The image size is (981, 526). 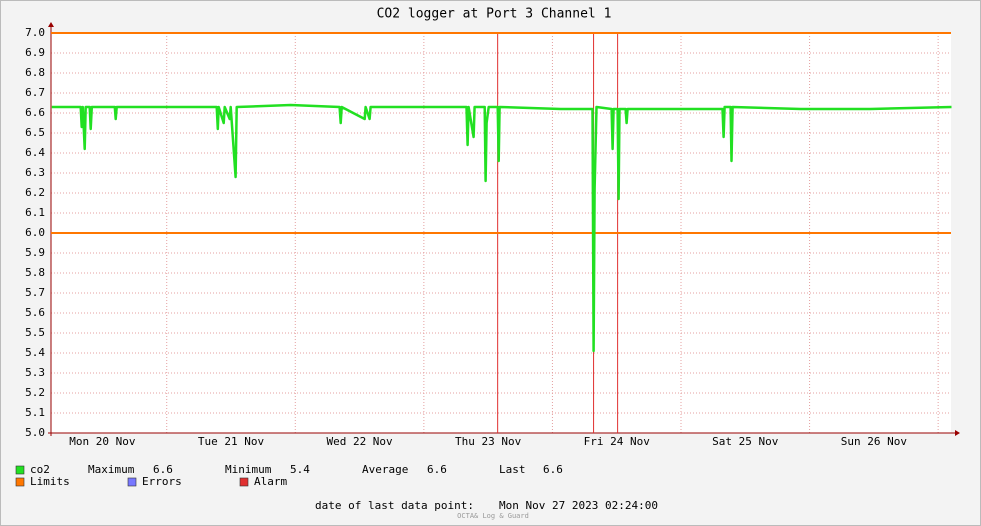 What do you see at coordinates (35, 332) in the screenshot?
I see `y-tick-label: 5.5` at bounding box center [35, 332].